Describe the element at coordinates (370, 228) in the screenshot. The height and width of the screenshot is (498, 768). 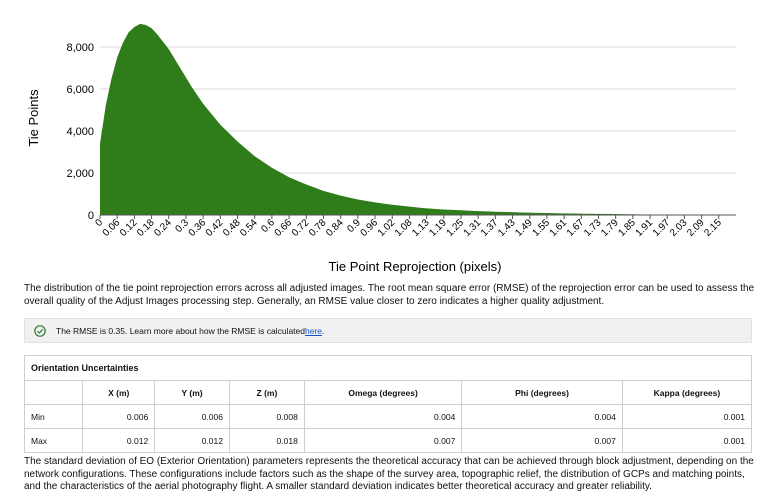
I see `x-tick-label: 0.96` at that location.